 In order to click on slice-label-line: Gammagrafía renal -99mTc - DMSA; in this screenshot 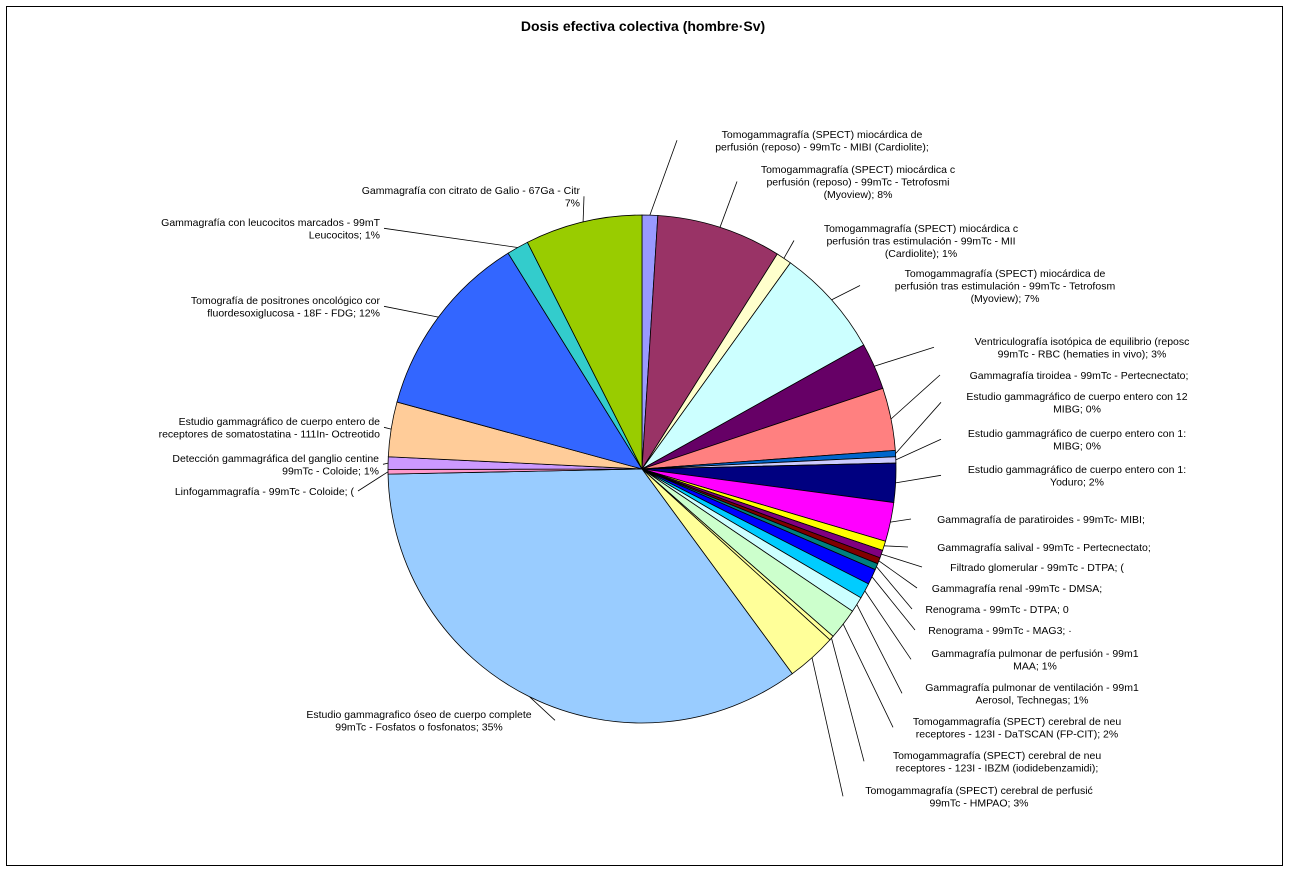, I will do `click(1017, 589)`.